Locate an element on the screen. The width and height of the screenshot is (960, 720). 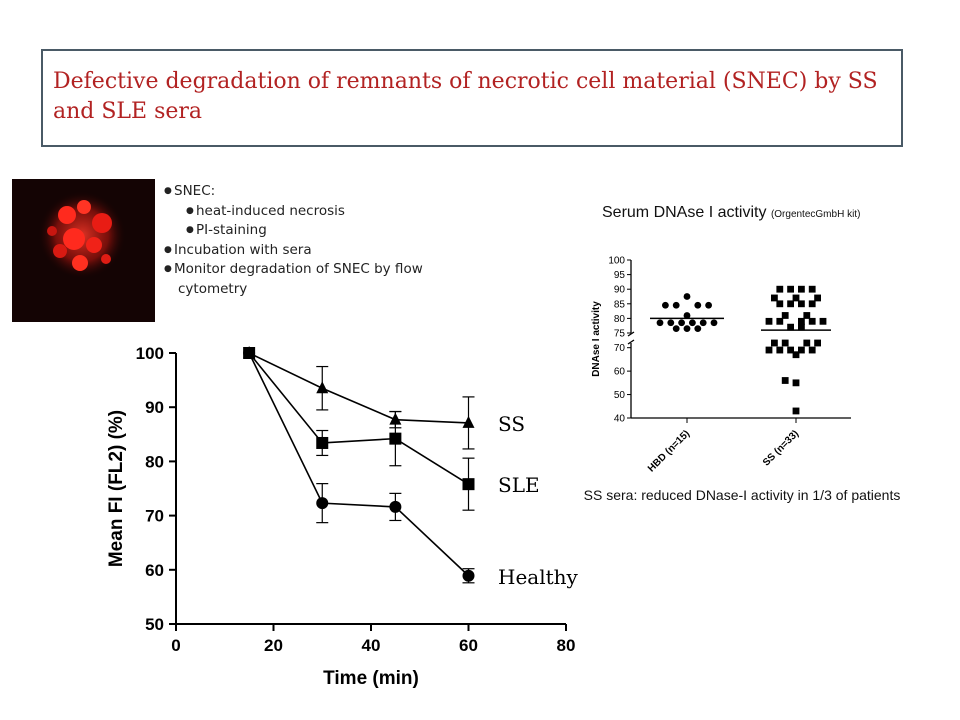
bullet-item: ● Incubation with sera is located at coordinates (238, 249).